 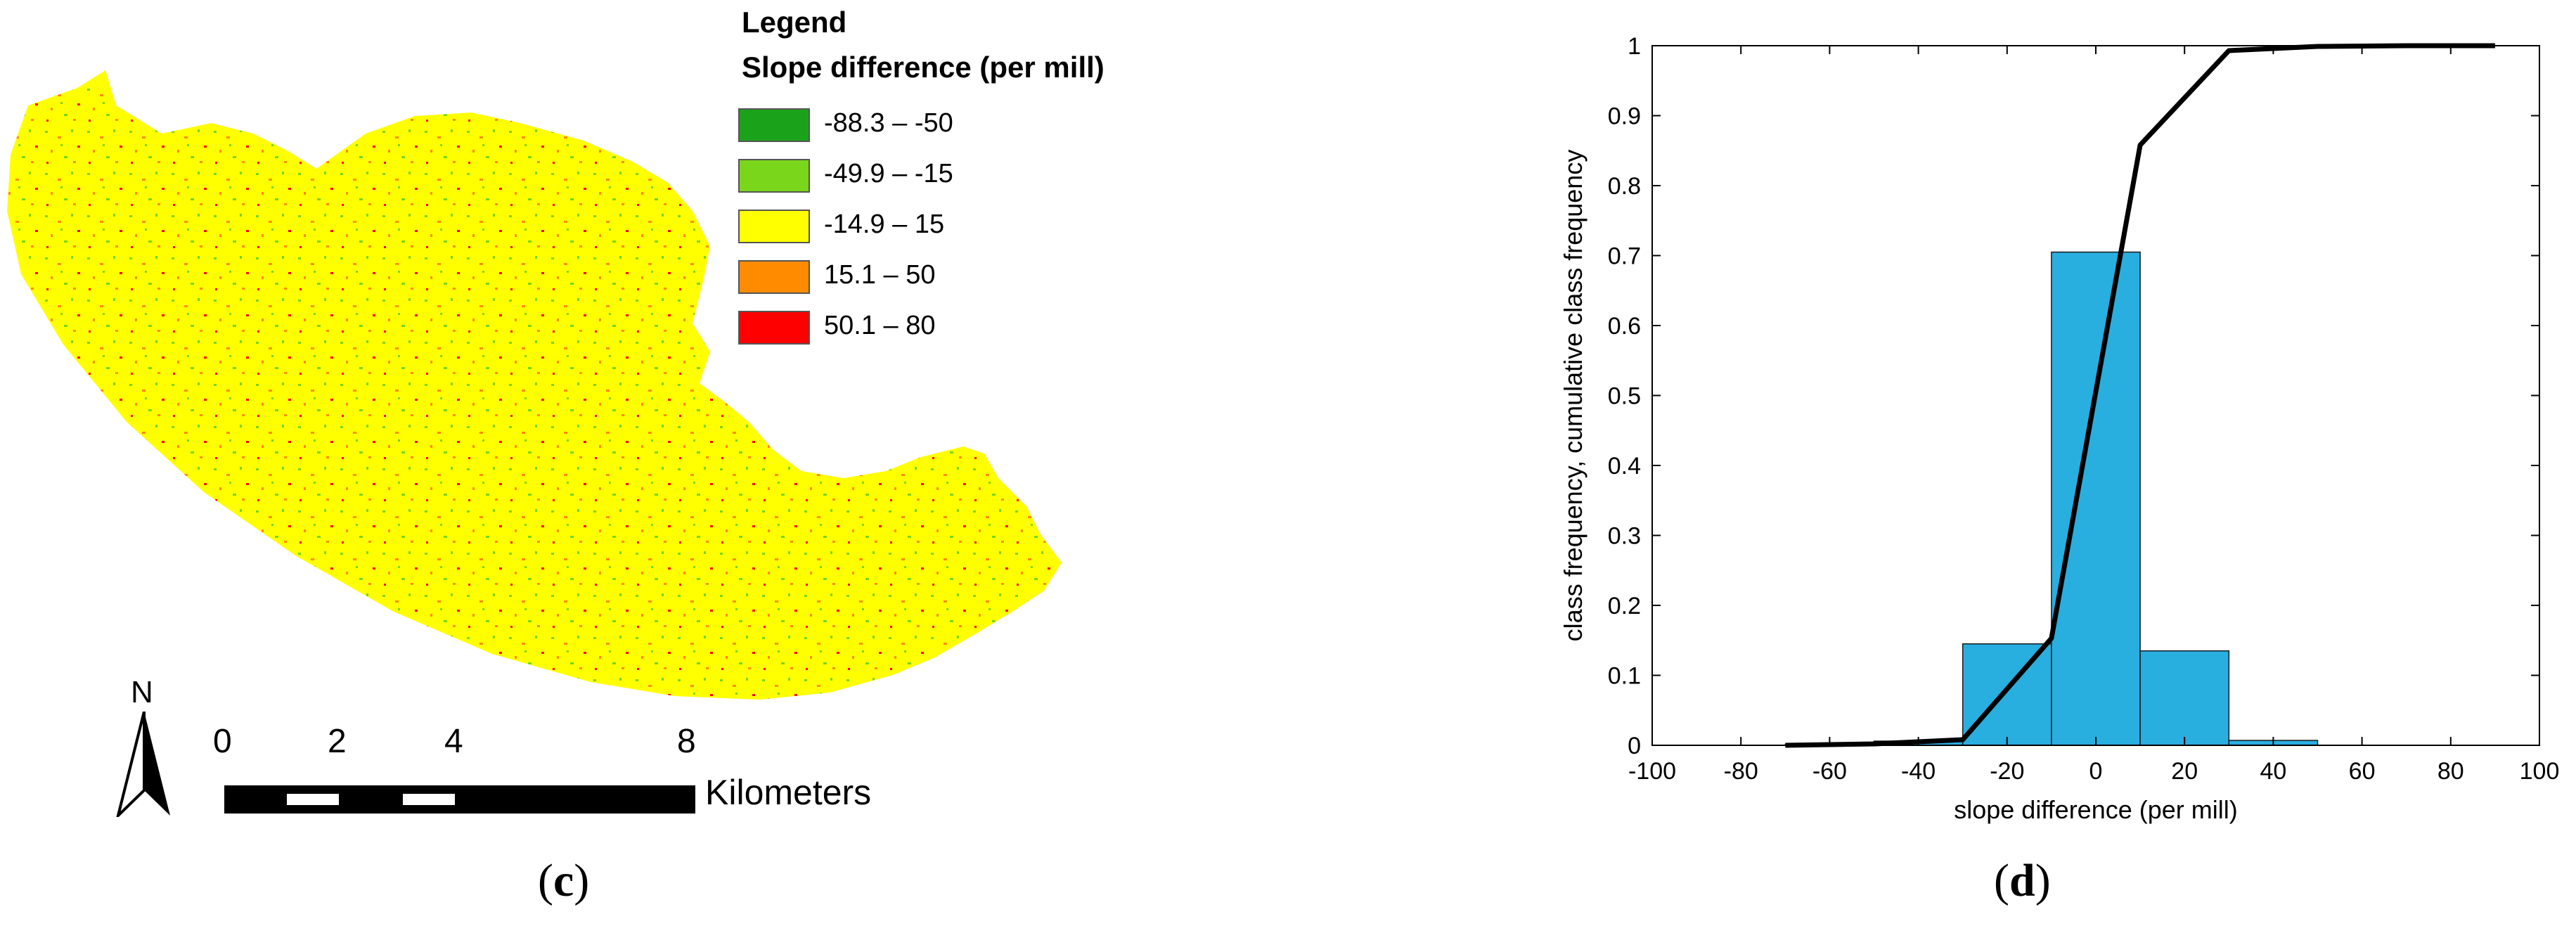 I want to click on y-tick-label: 0, so click(x=1634, y=746).